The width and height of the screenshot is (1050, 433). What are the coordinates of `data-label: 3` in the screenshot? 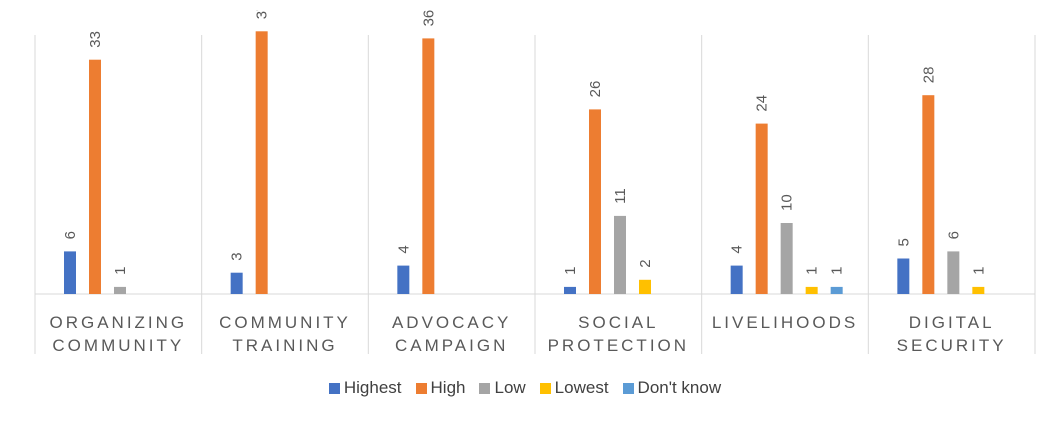 It's located at (237, 256).